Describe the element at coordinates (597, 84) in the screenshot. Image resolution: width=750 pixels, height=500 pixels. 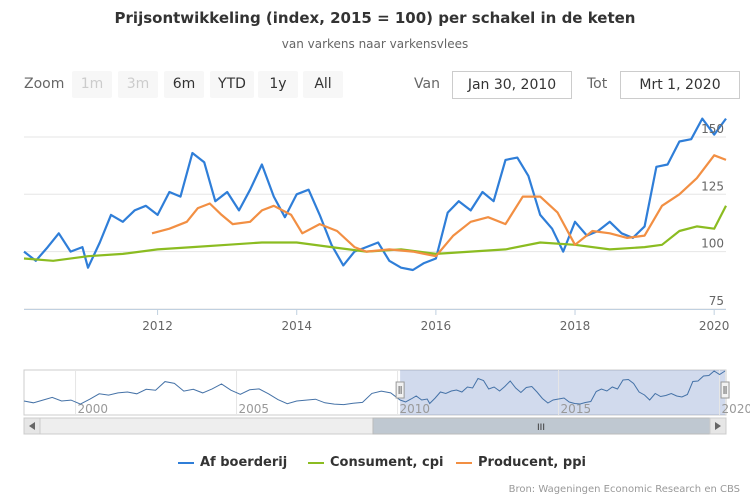
I see `to-date-label: Tot` at that location.